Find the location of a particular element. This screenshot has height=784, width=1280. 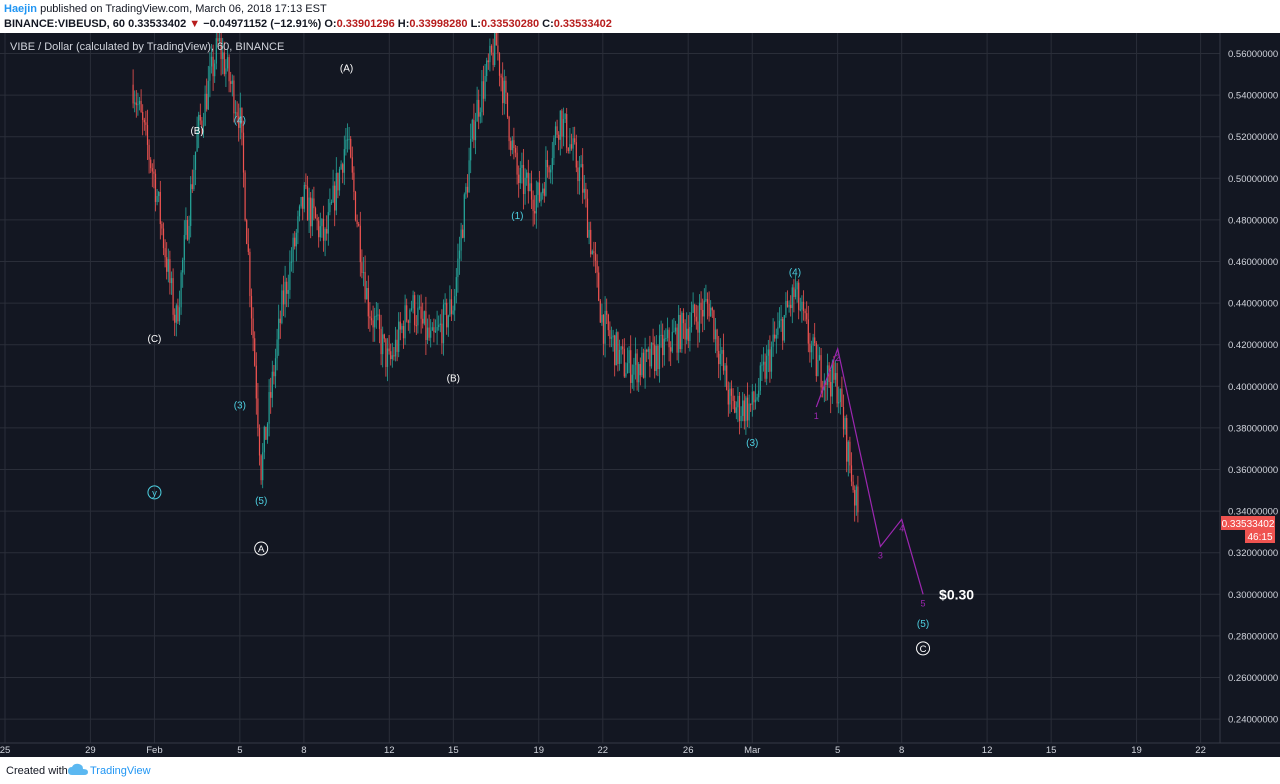

time-axis is located at coordinates (640, 750).